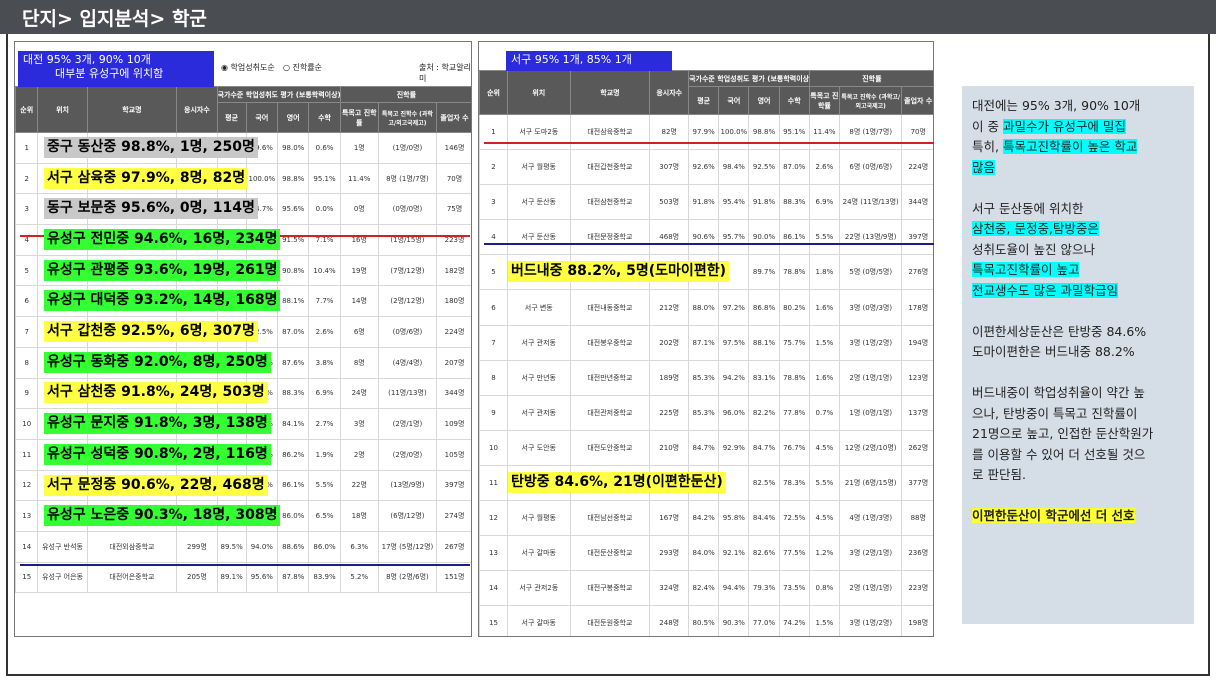 Image resolution: width=1216 pixels, height=684 pixels. I want to click on cell-math: 86.1%, so click(794, 237).